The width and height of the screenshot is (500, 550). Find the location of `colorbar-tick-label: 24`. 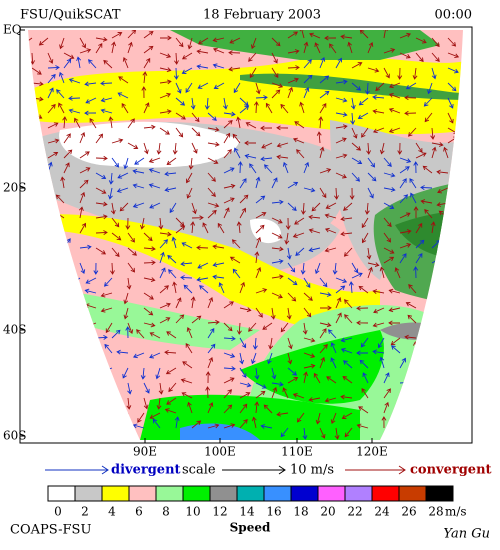

colorbar-tick-label: 24 is located at coordinates (382, 512).